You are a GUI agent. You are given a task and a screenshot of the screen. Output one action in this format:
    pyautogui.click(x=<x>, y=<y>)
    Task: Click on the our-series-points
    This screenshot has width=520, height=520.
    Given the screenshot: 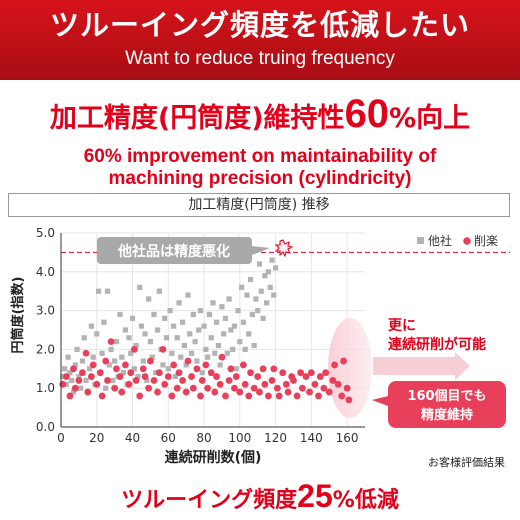 What is the action you would take?
    pyautogui.click(x=206, y=371)
    